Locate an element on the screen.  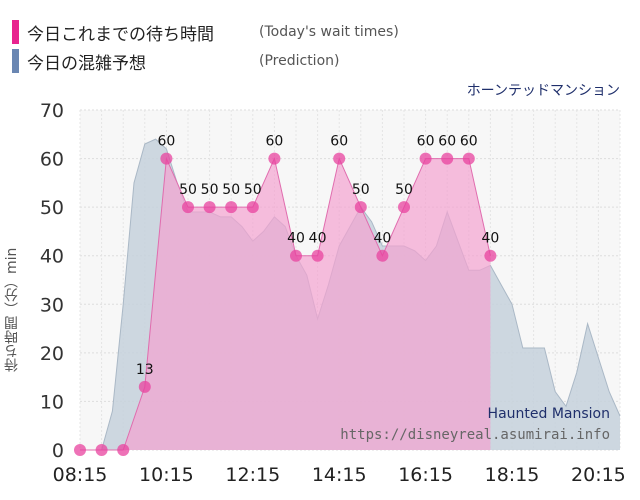
legend-label-prediction-en: (Prediction) is located at coordinates (299, 61).